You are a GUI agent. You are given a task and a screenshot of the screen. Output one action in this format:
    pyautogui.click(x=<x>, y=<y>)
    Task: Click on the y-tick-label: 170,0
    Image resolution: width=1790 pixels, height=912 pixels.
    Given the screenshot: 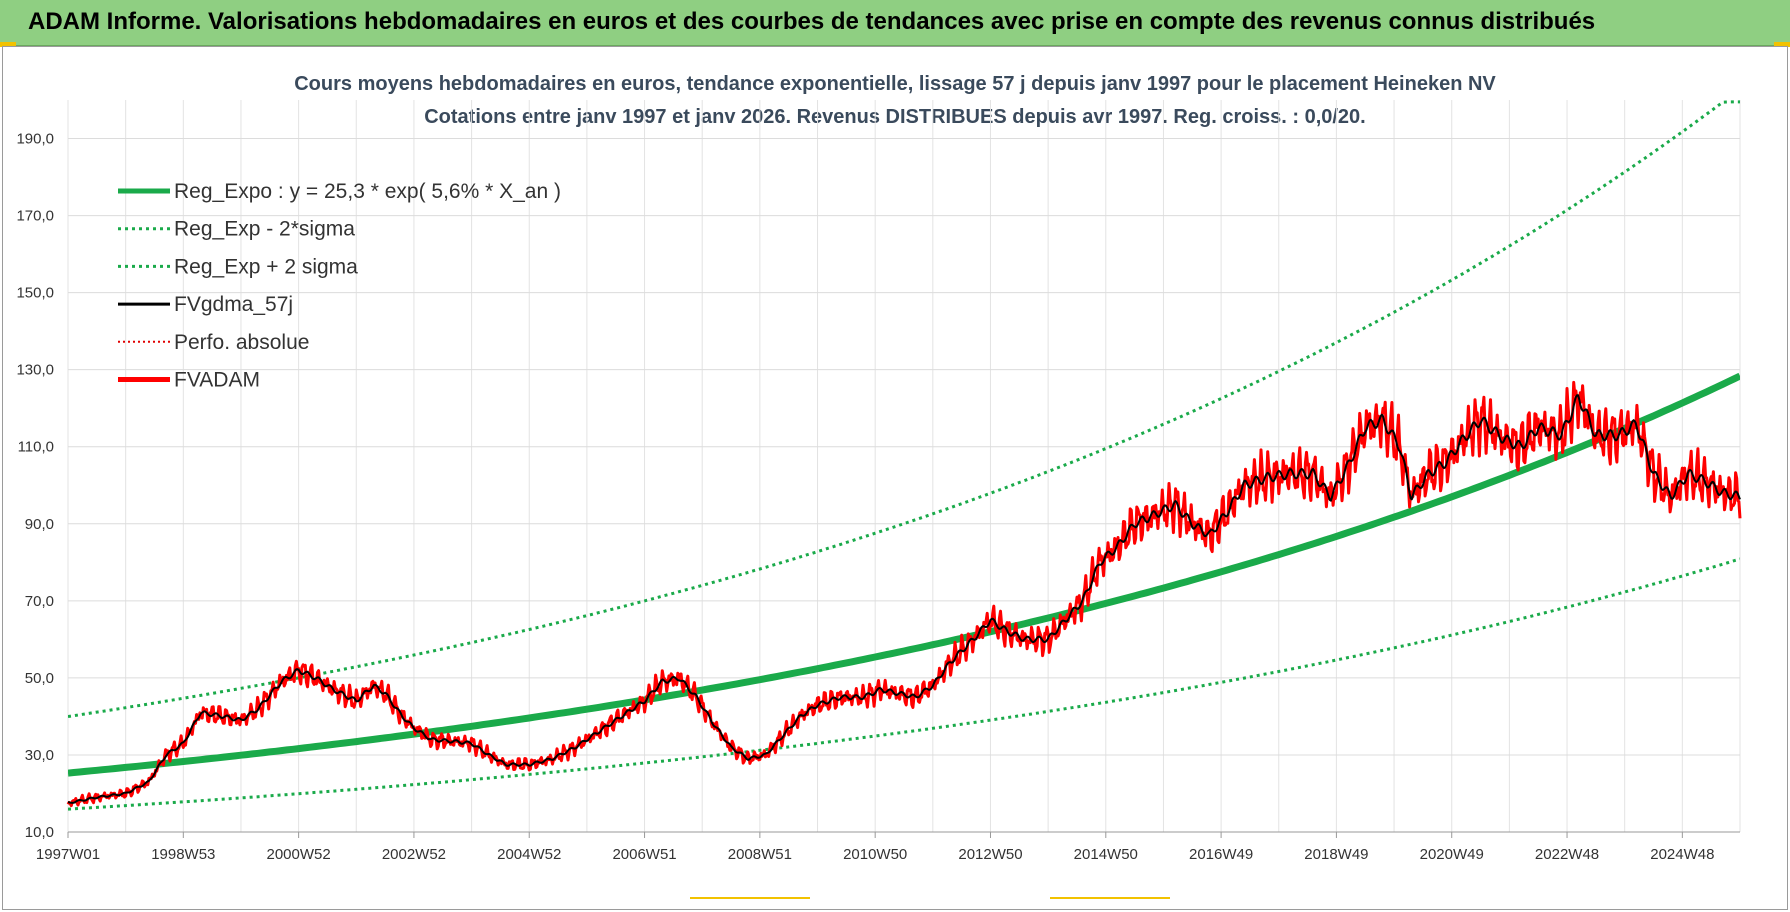 What is the action you would take?
    pyautogui.click(x=35, y=216)
    